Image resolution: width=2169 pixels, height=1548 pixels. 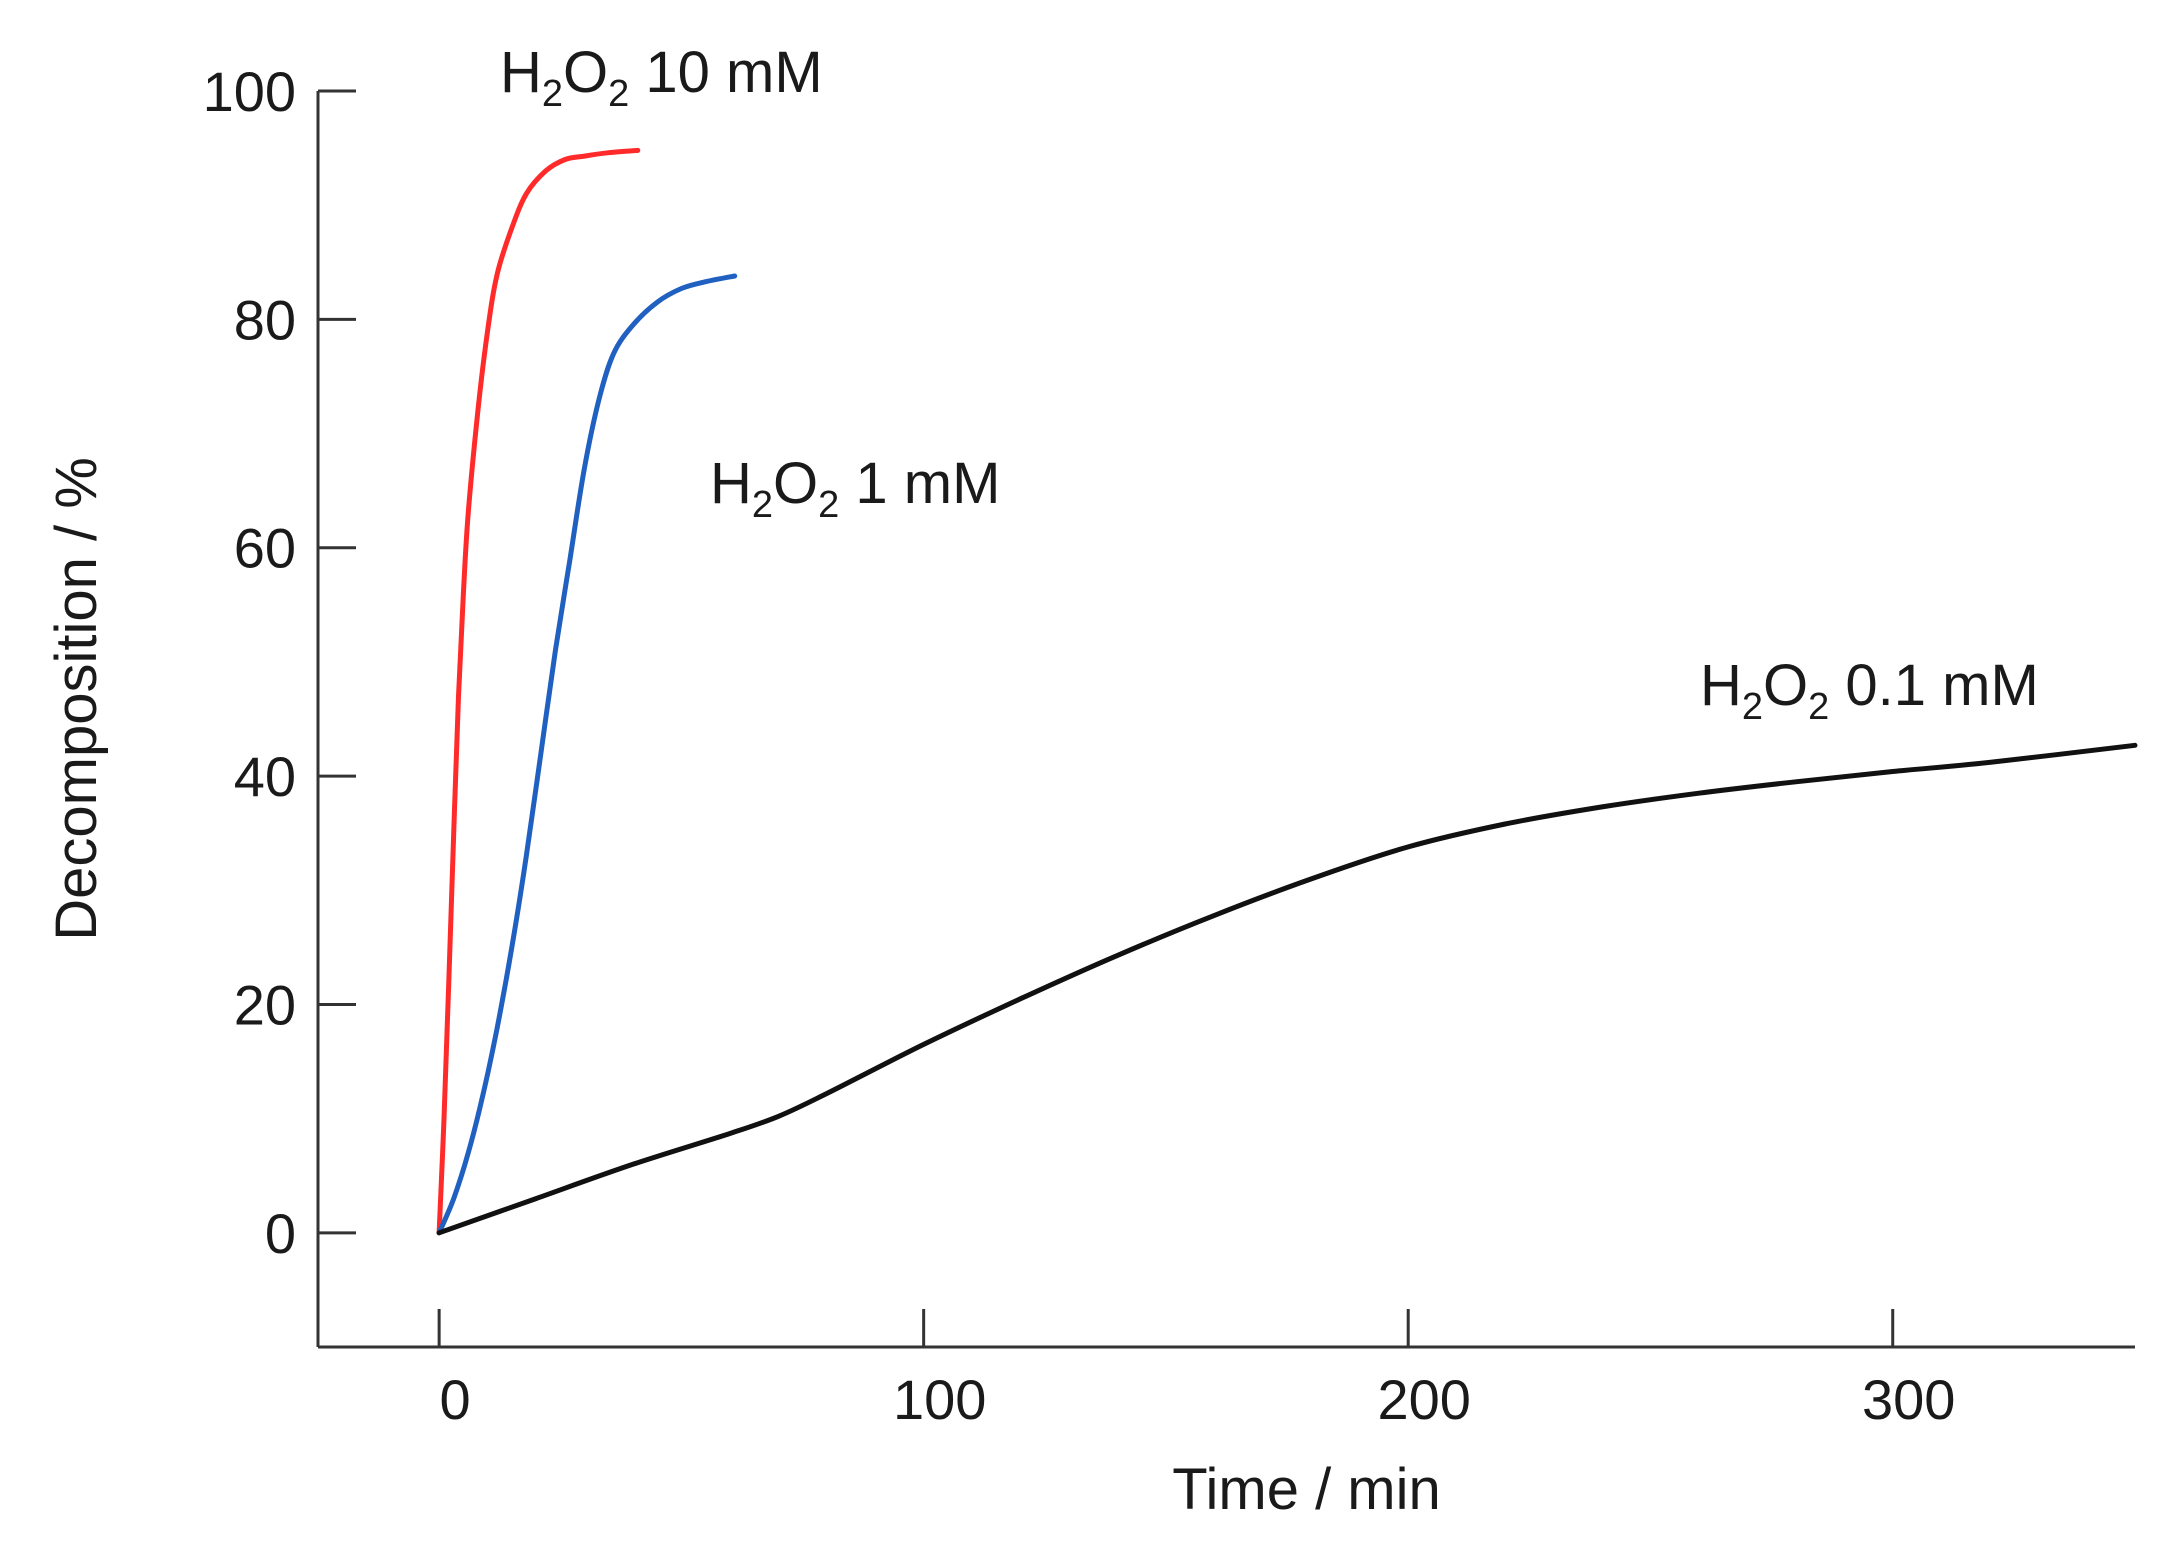 I want to click on x-tick-label: 100, so click(x=939, y=1399).